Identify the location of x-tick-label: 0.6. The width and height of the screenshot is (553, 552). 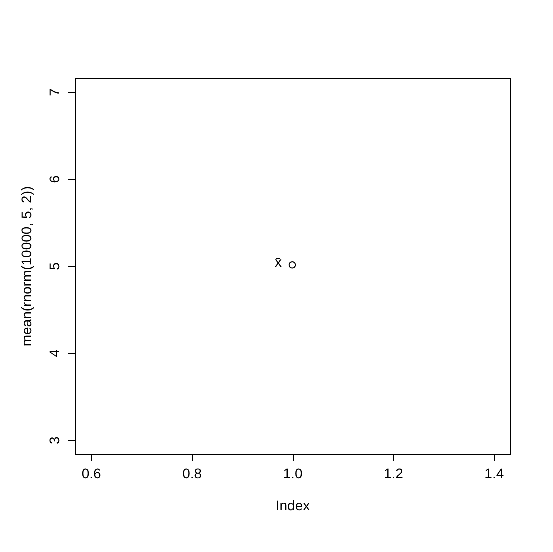
(92, 474).